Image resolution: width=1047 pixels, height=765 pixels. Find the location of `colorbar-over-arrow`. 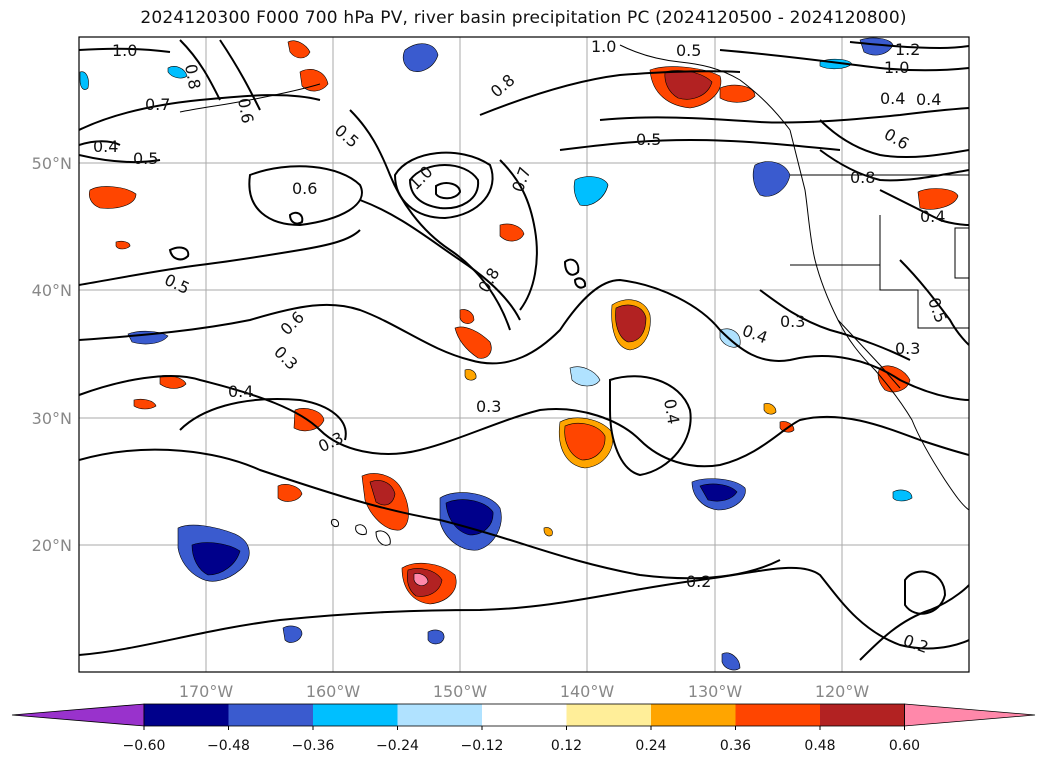

colorbar-over-arrow is located at coordinates (970, 715).